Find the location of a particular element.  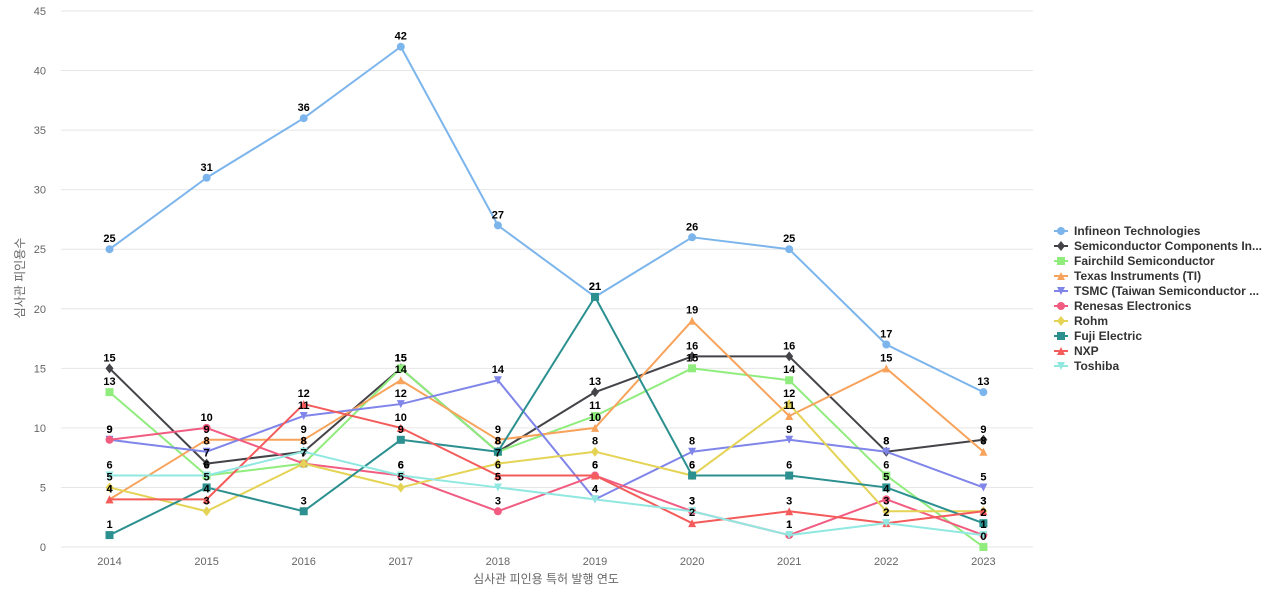

legend-item: NXP is located at coordinates (1076, 351).